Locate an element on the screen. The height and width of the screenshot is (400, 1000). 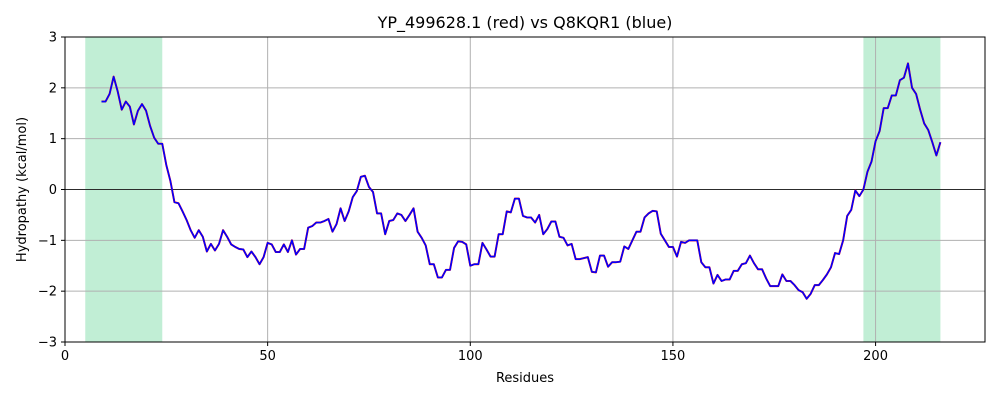
x-tick-label: 150 is located at coordinates (673, 356).